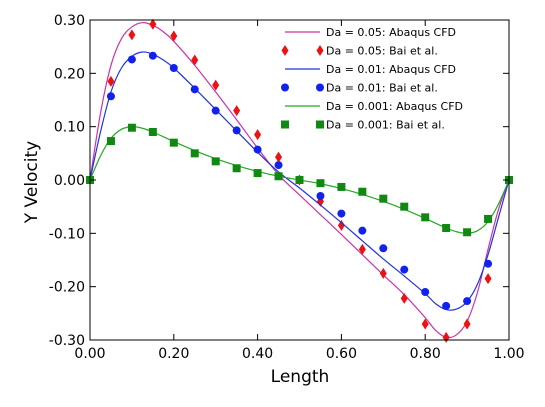 The width and height of the screenshot is (545, 407). Describe the element at coordinates (382, 88) in the screenshot. I see `legend-label: Da = 0.01: Bai et al.` at that location.